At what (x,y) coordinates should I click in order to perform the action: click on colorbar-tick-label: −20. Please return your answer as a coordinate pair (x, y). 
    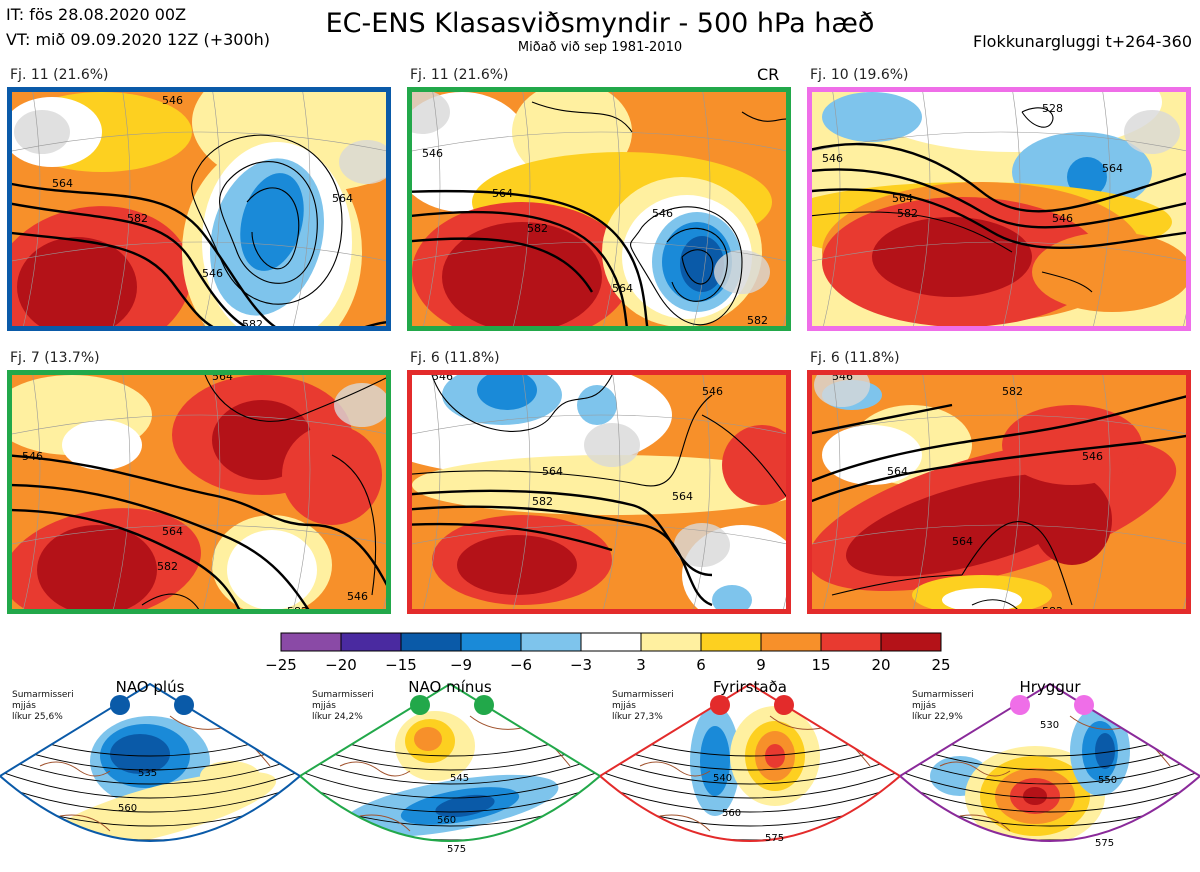
    Looking at the image, I should click on (341, 665).